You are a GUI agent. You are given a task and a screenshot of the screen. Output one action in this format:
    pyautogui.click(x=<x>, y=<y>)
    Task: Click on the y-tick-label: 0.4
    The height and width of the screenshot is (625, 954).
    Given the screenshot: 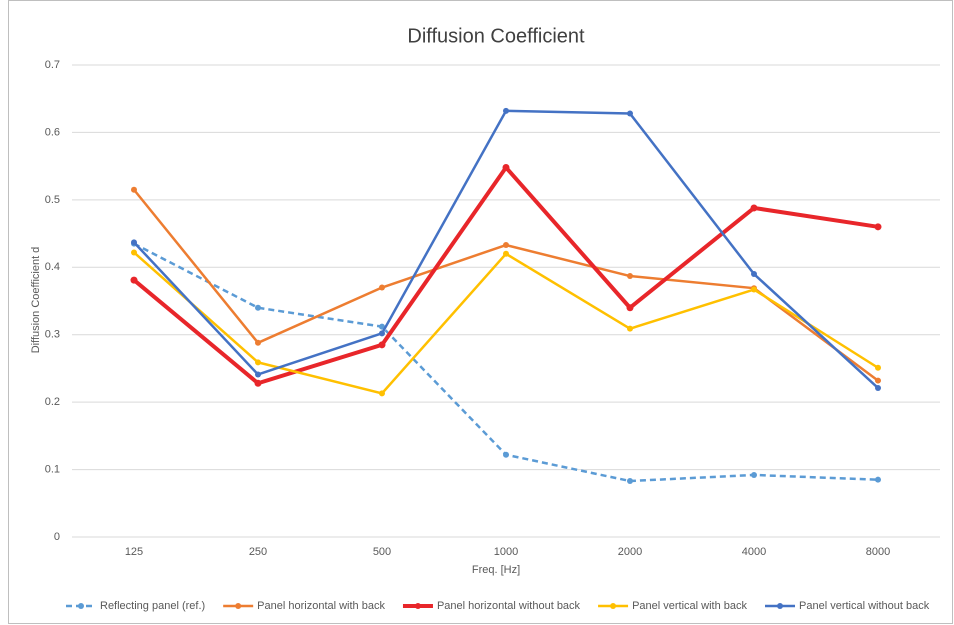 What is the action you would take?
    pyautogui.click(x=52, y=267)
    